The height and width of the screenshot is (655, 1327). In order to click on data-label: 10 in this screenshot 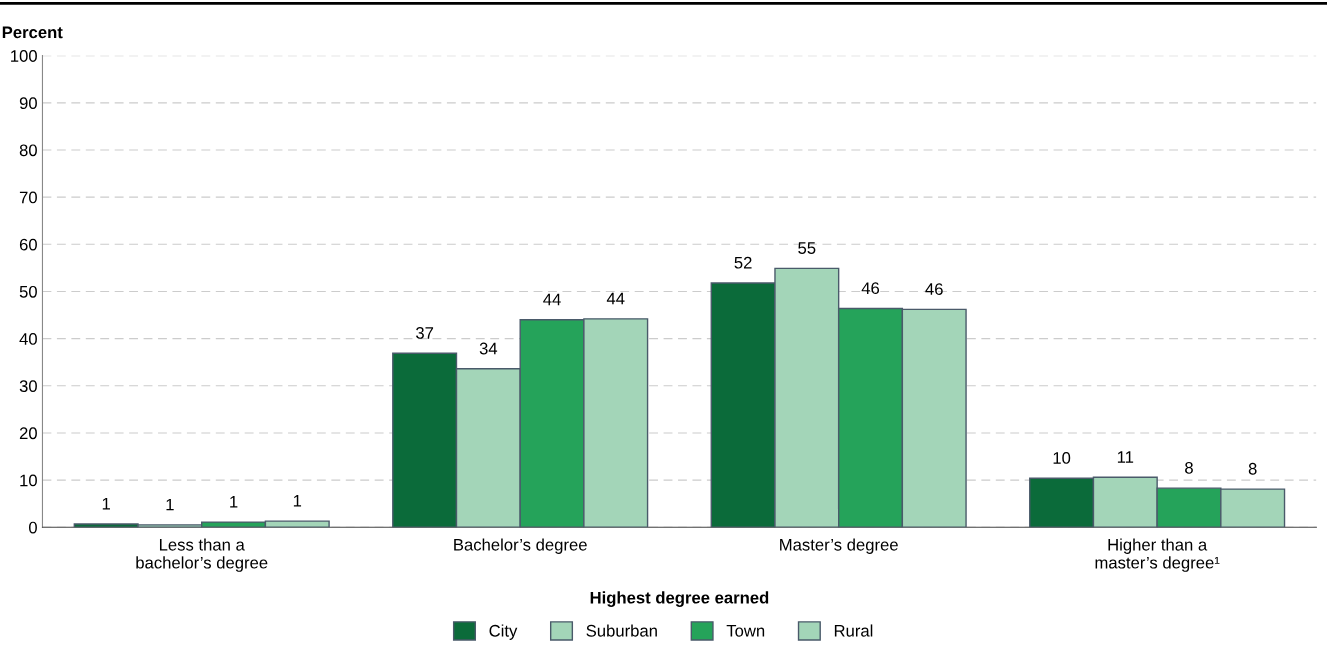, I will do `click(1062, 458)`.